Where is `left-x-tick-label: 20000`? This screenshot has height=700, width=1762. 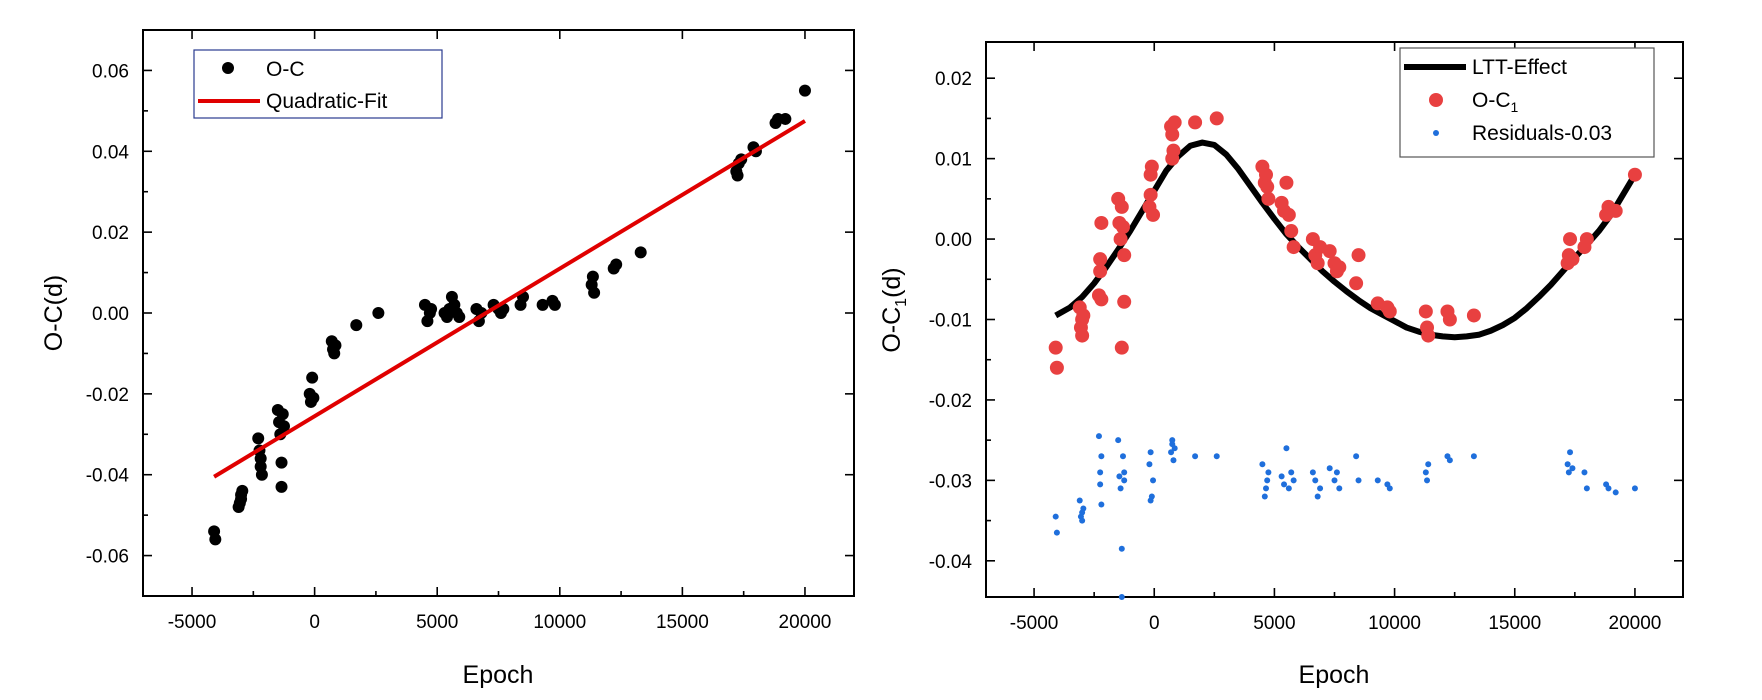 left-x-tick-label: 20000 is located at coordinates (805, 622).